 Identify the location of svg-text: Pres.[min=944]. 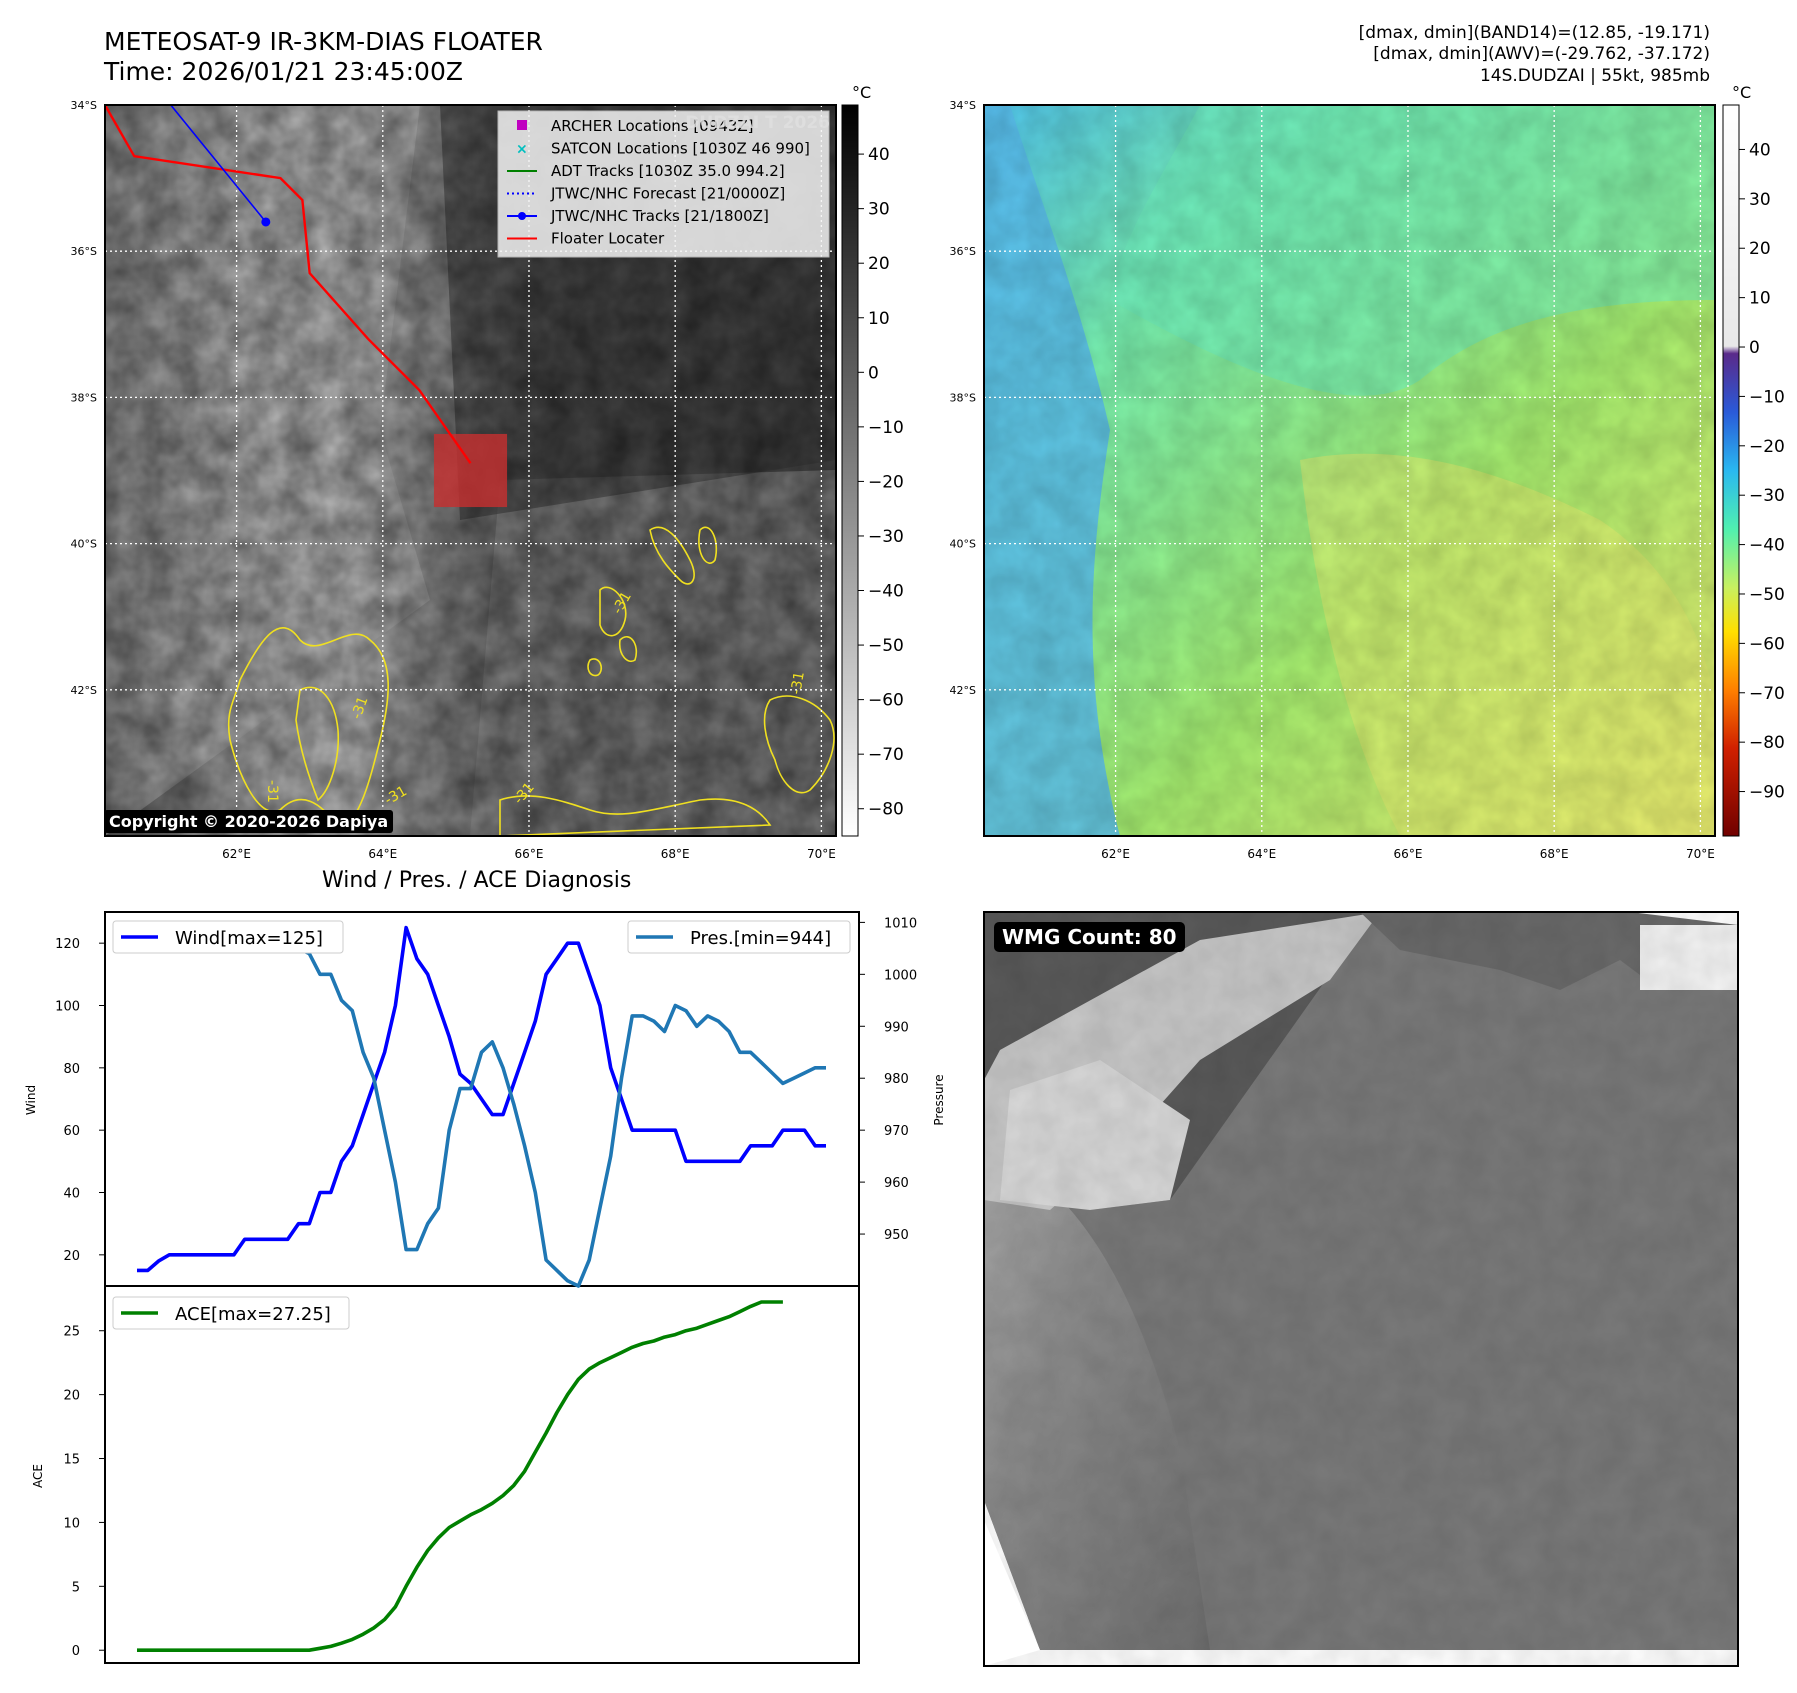
(760, 938).